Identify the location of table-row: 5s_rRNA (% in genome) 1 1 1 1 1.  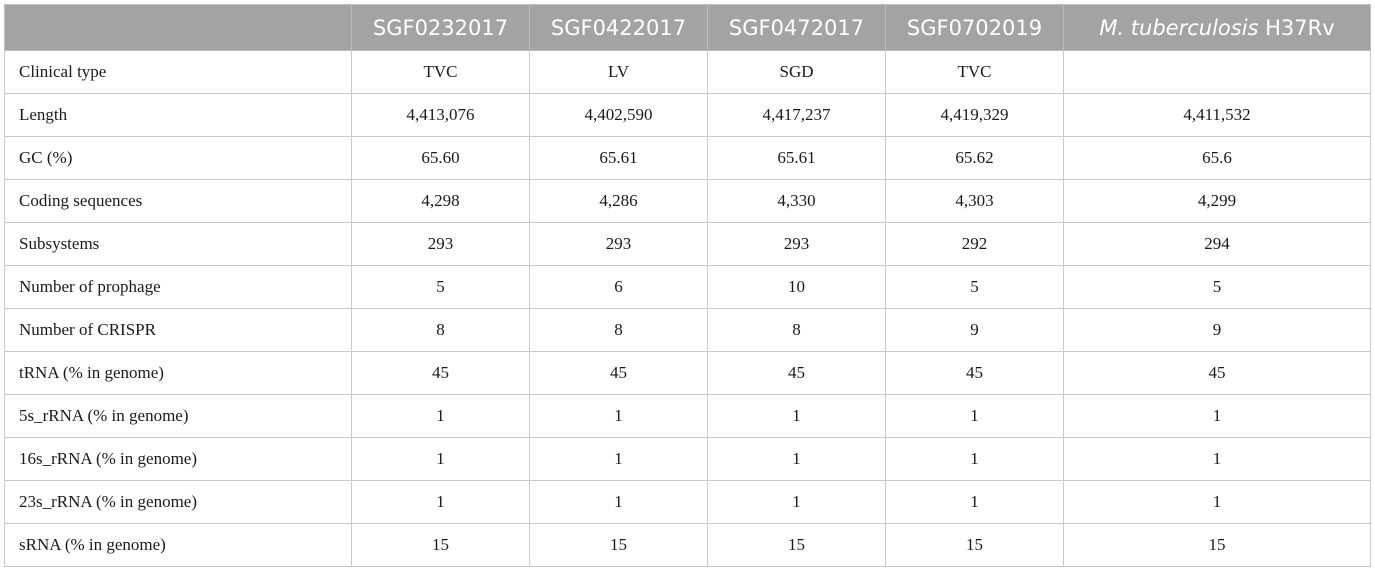
(687, 416).